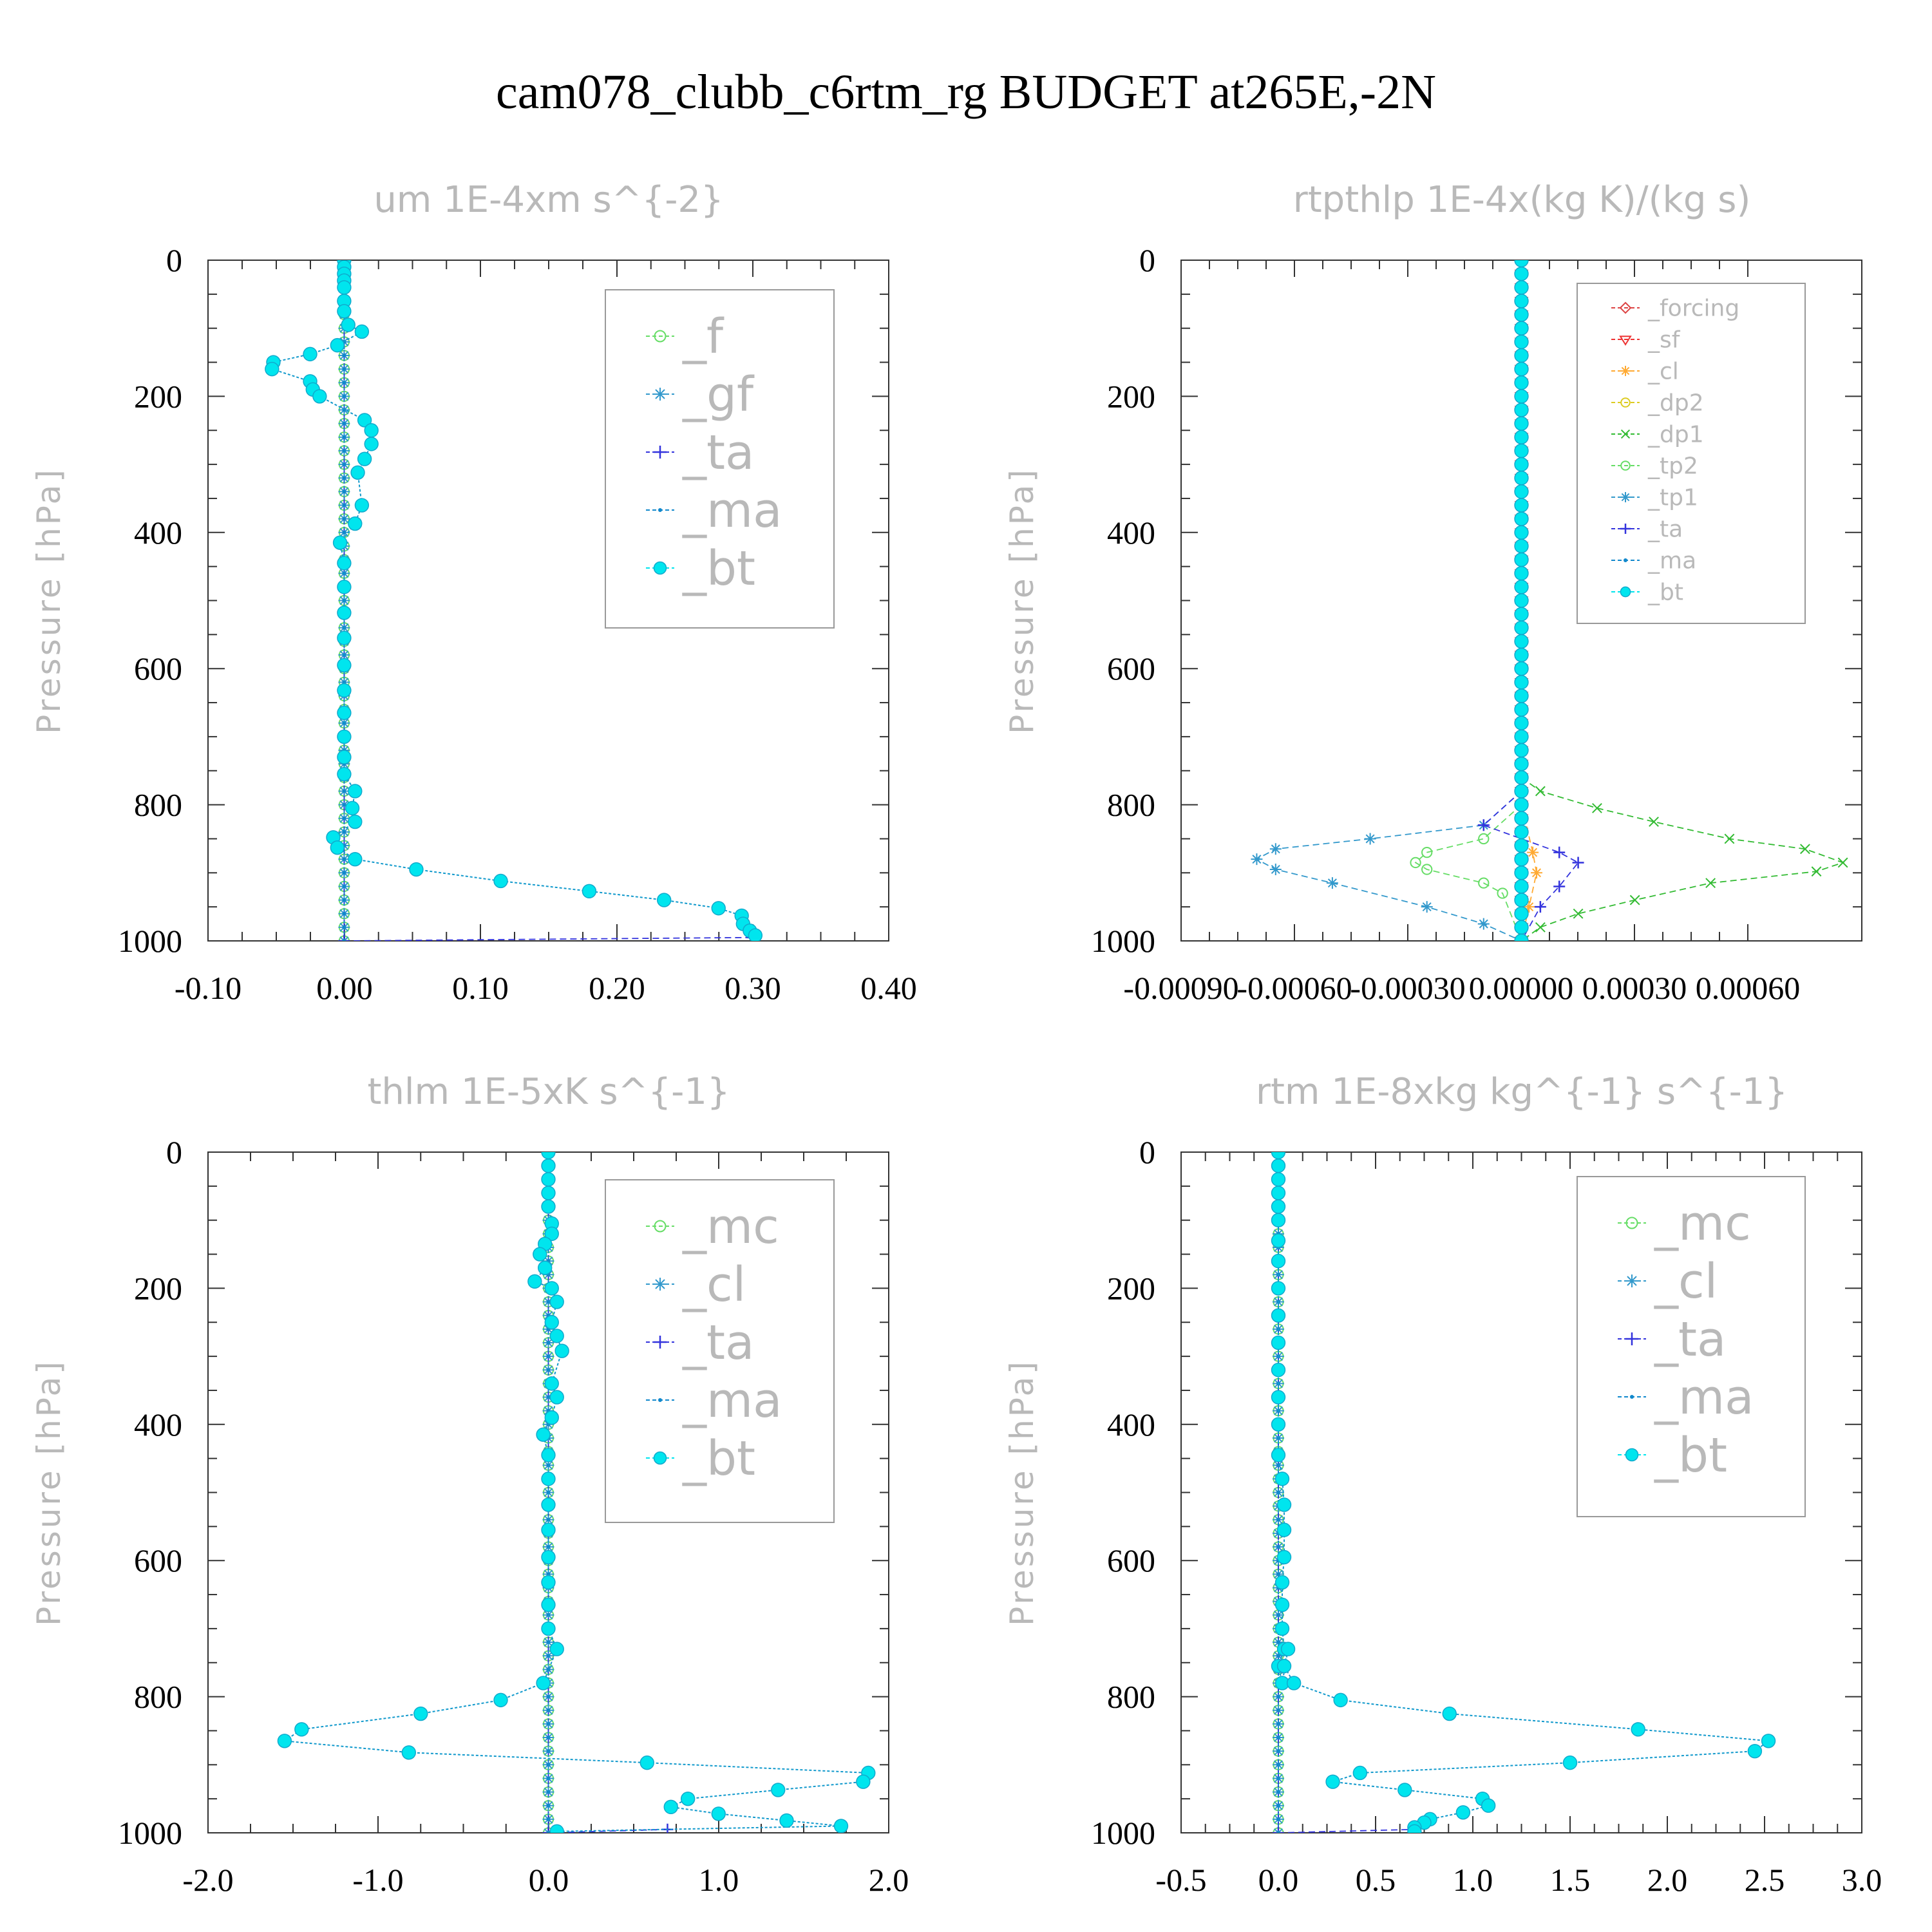 Image resolution: width=1932 pixels, height=1932 pixels. I want to click on legend-box, so click(720, 1351).